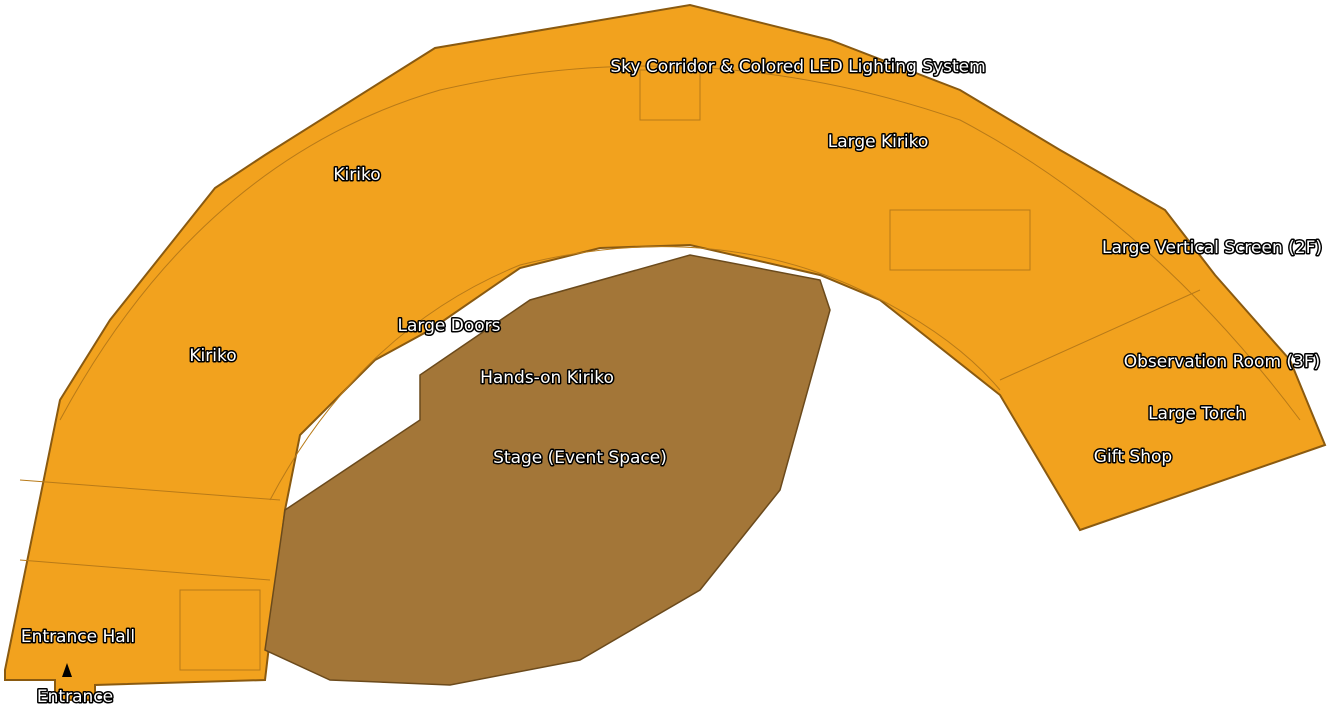 The width and height of the screenshot is (1332, 727). Describe the element at coordinates (547, 378) in the screenshot. I see `area-label: Hands-on Kiriko` at that location.